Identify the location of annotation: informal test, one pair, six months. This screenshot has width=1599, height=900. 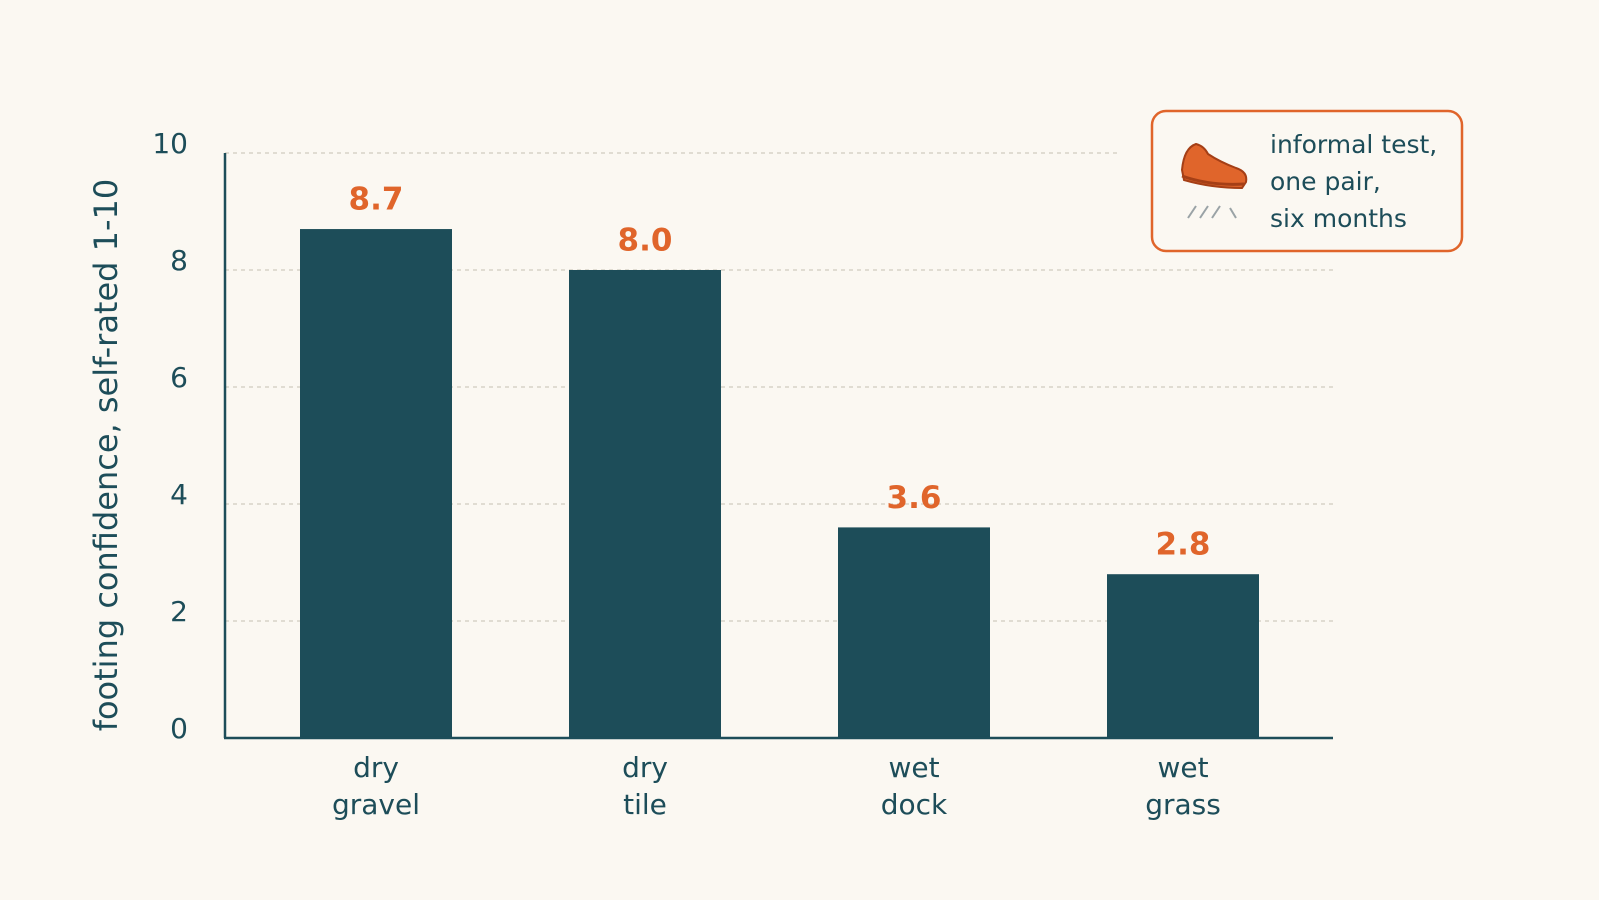
(1307, 181).